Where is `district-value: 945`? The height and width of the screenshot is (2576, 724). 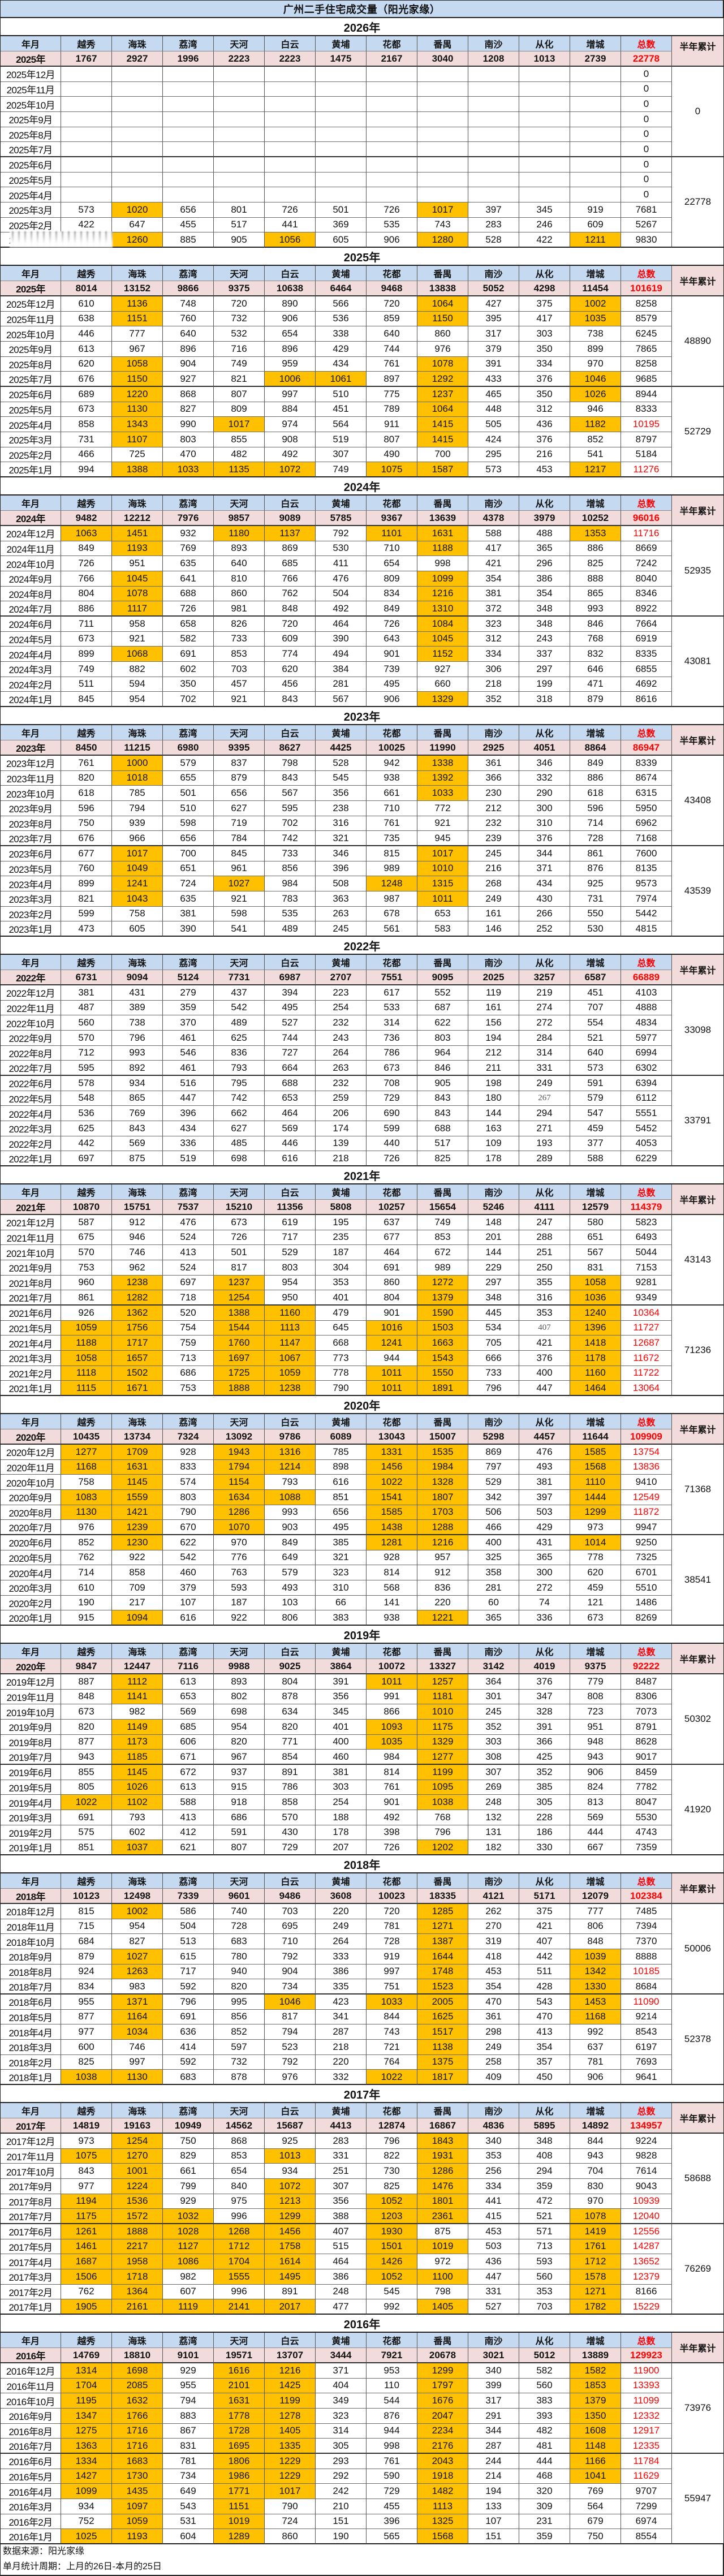
district-value: 945 is located at coordinates (443, 838).